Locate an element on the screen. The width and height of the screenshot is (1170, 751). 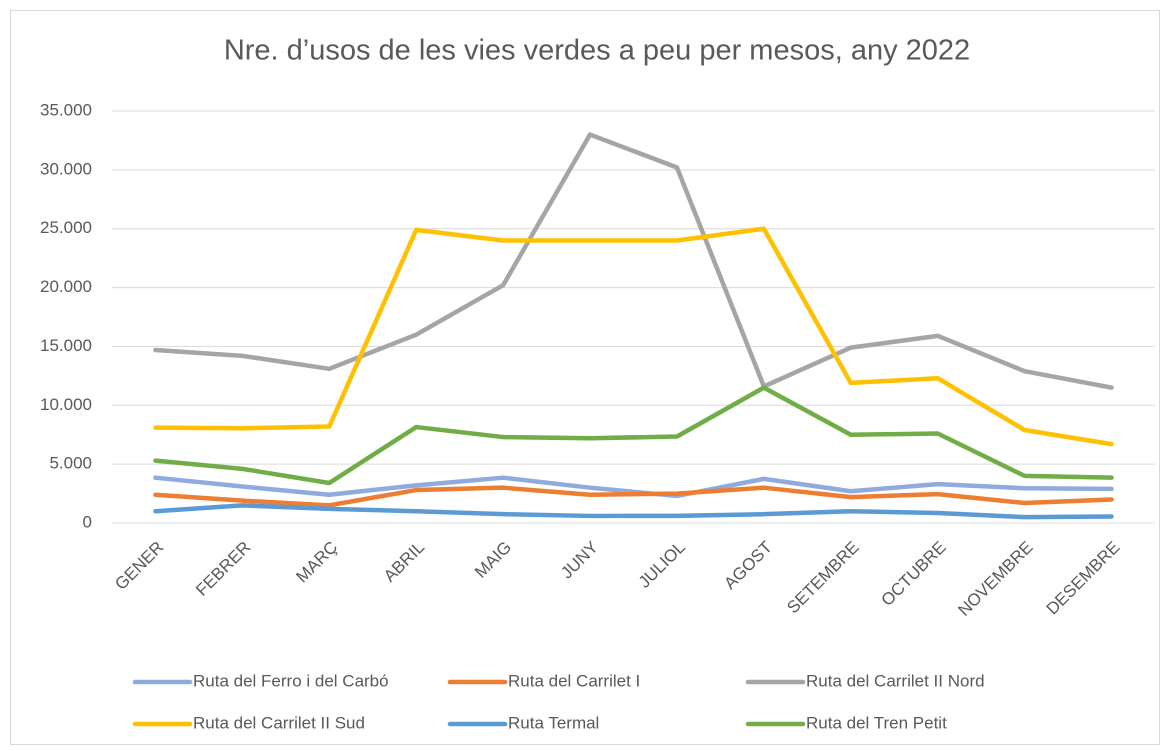
legend-label: Ruta del Tren Petit is located at coordinates (876, 722).